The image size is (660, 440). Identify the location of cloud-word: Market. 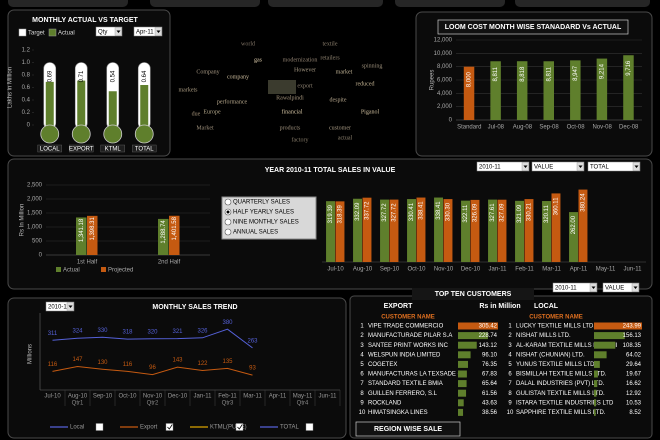
(205, 128).